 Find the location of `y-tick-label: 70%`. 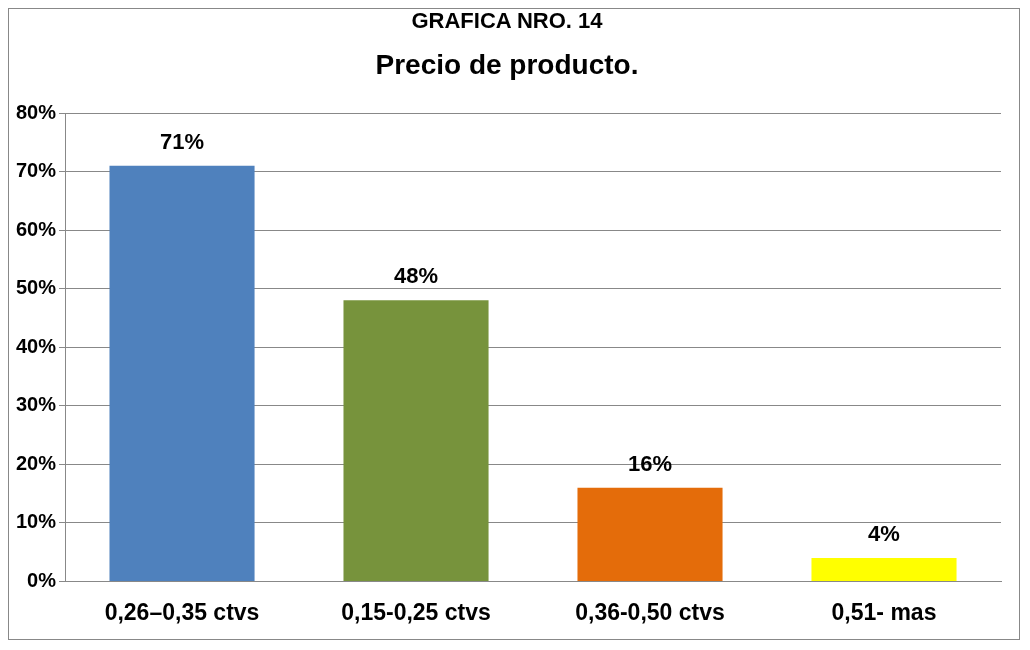

y-tick-label: 70% is located at coordinates (36, 170).